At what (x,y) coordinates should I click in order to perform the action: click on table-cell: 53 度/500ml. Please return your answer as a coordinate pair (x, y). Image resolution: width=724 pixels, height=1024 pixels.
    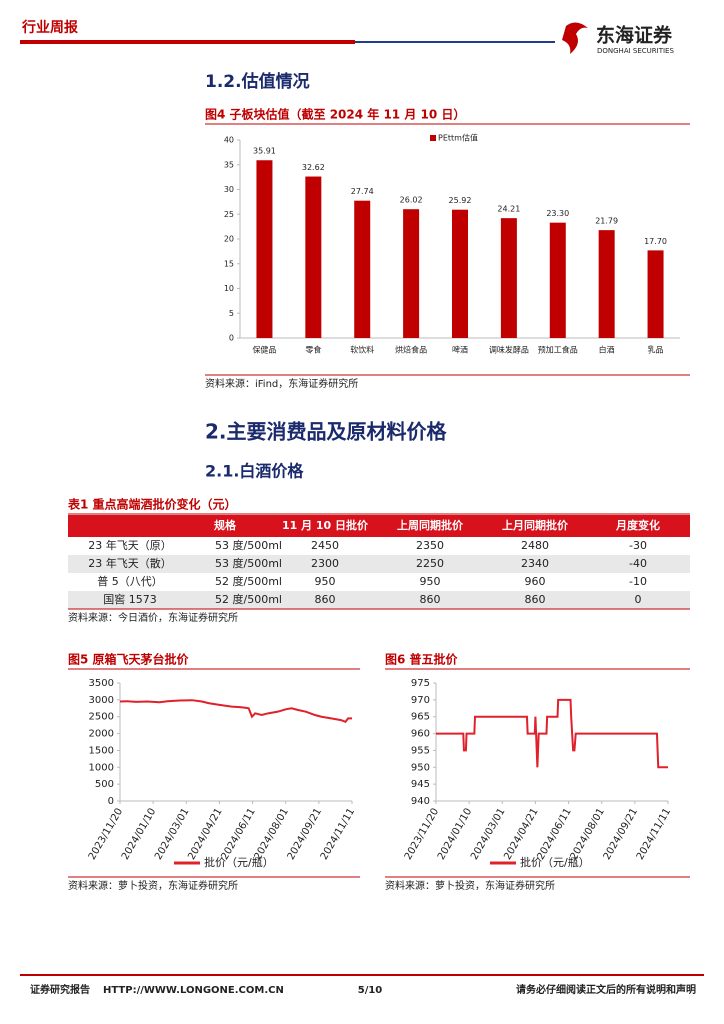
    Looking at the image, I should click on (248, 545).